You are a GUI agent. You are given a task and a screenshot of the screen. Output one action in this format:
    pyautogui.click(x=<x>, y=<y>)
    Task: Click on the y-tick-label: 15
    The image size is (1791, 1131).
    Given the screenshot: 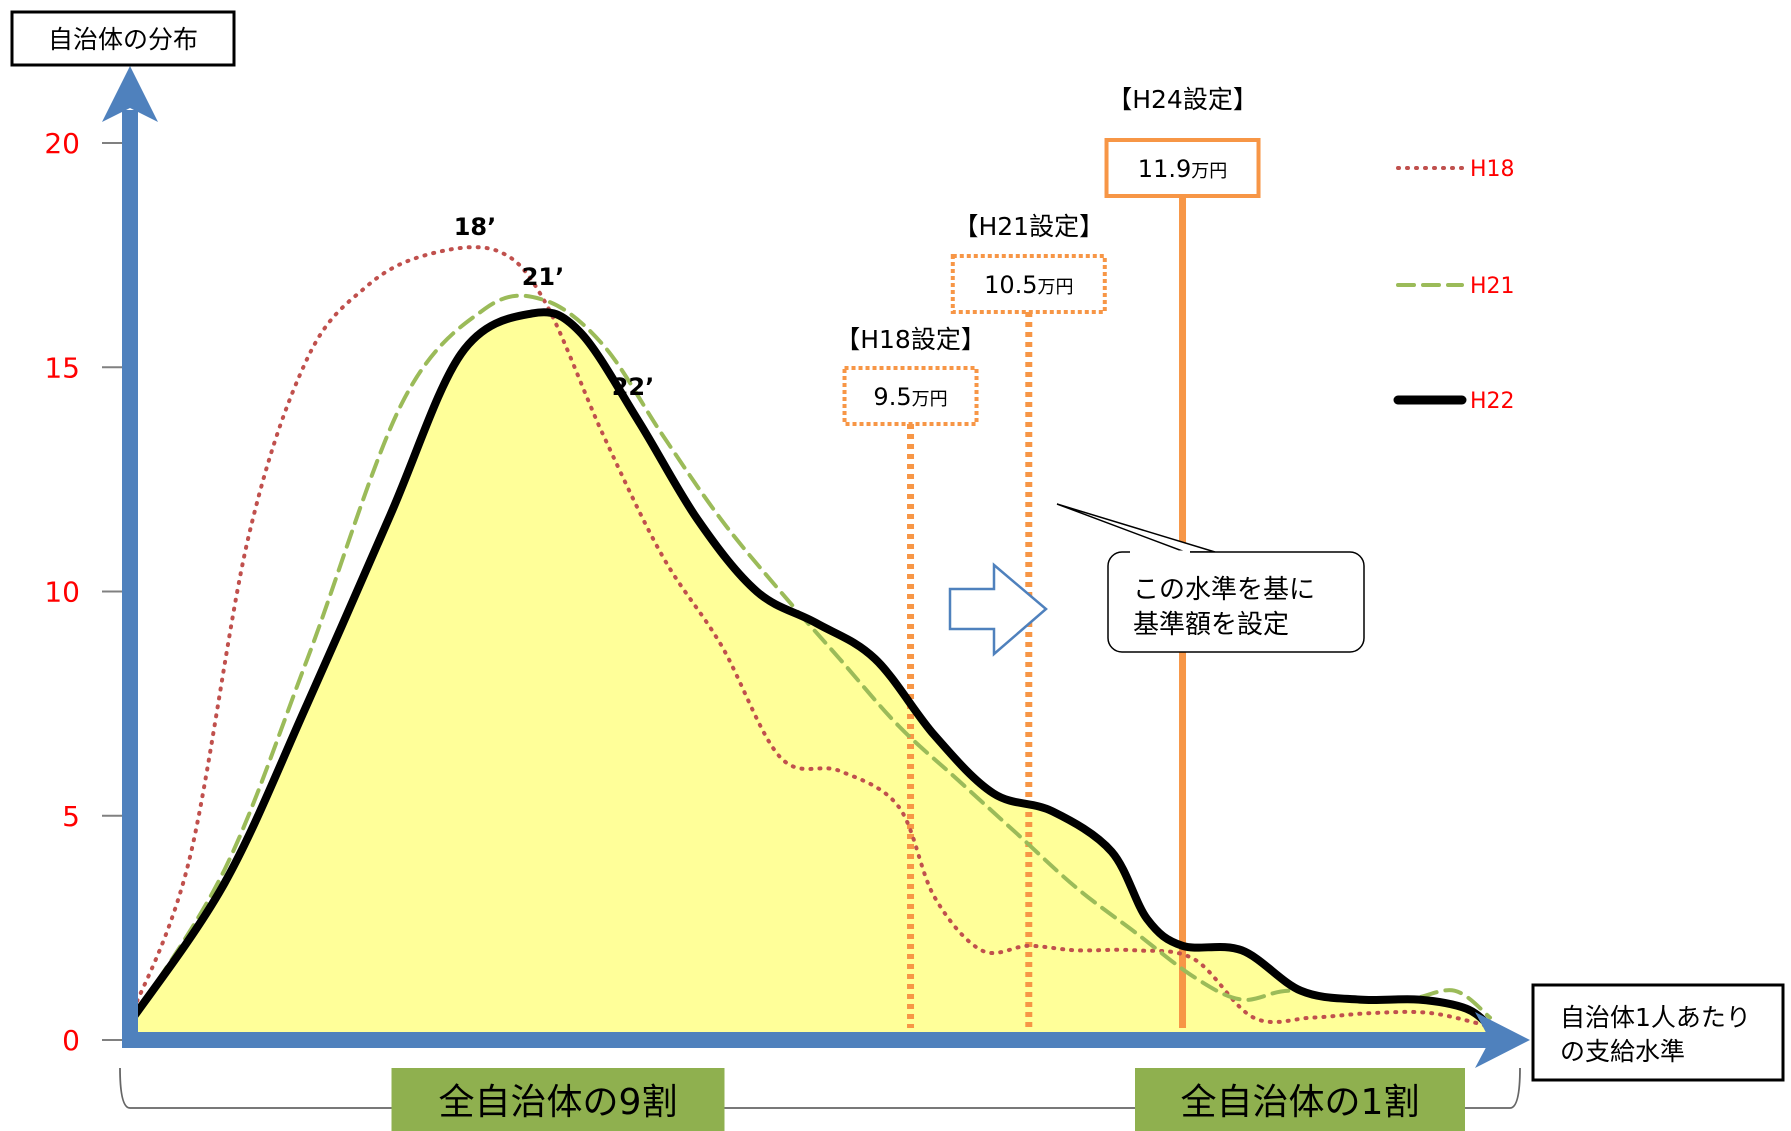 What is the action you would take?
    pyautogui.click(x=62, y=367)
    